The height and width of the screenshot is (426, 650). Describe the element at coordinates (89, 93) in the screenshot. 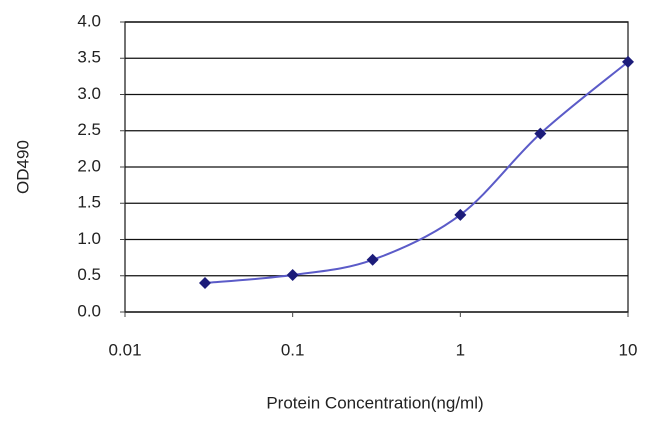

I see `y-tick-label: 3.0` at that location.